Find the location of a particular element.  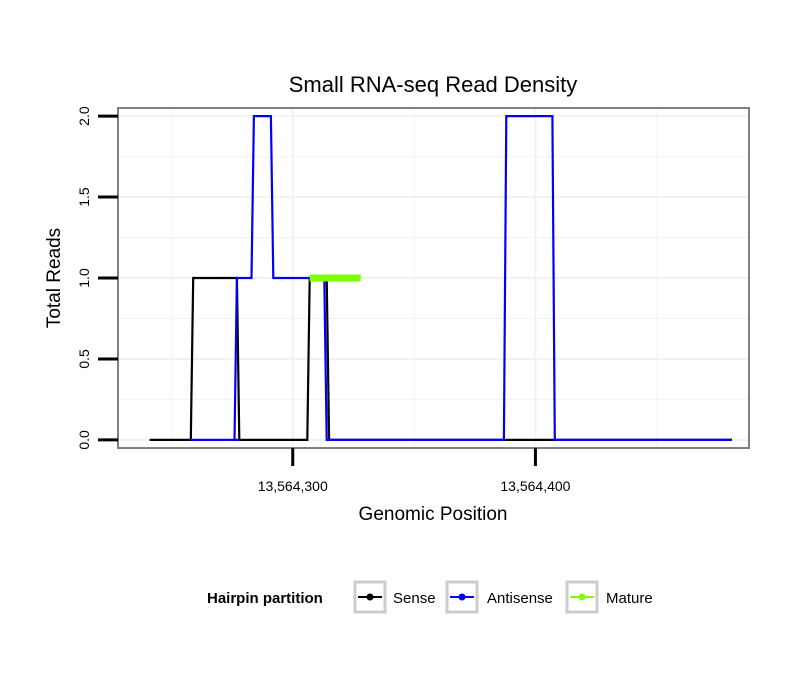

legend-item-antisense: Antisense is located at coordinates (499, 597).